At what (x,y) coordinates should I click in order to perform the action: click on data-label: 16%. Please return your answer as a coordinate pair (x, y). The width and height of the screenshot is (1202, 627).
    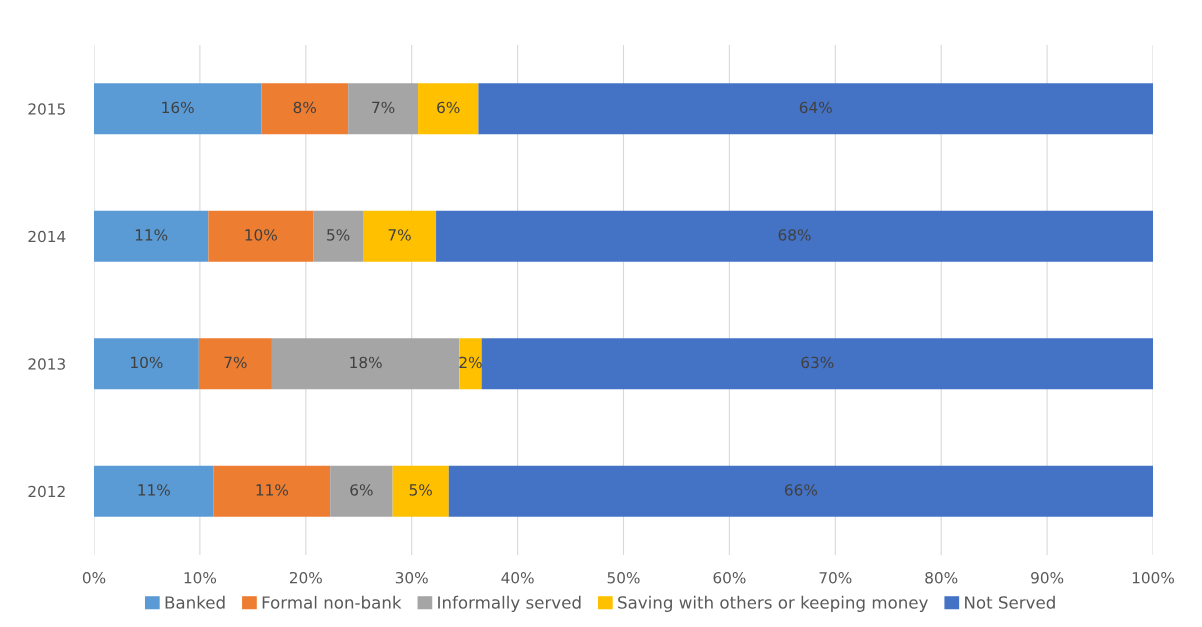
    Looking at the image, I should click on (178, 107).